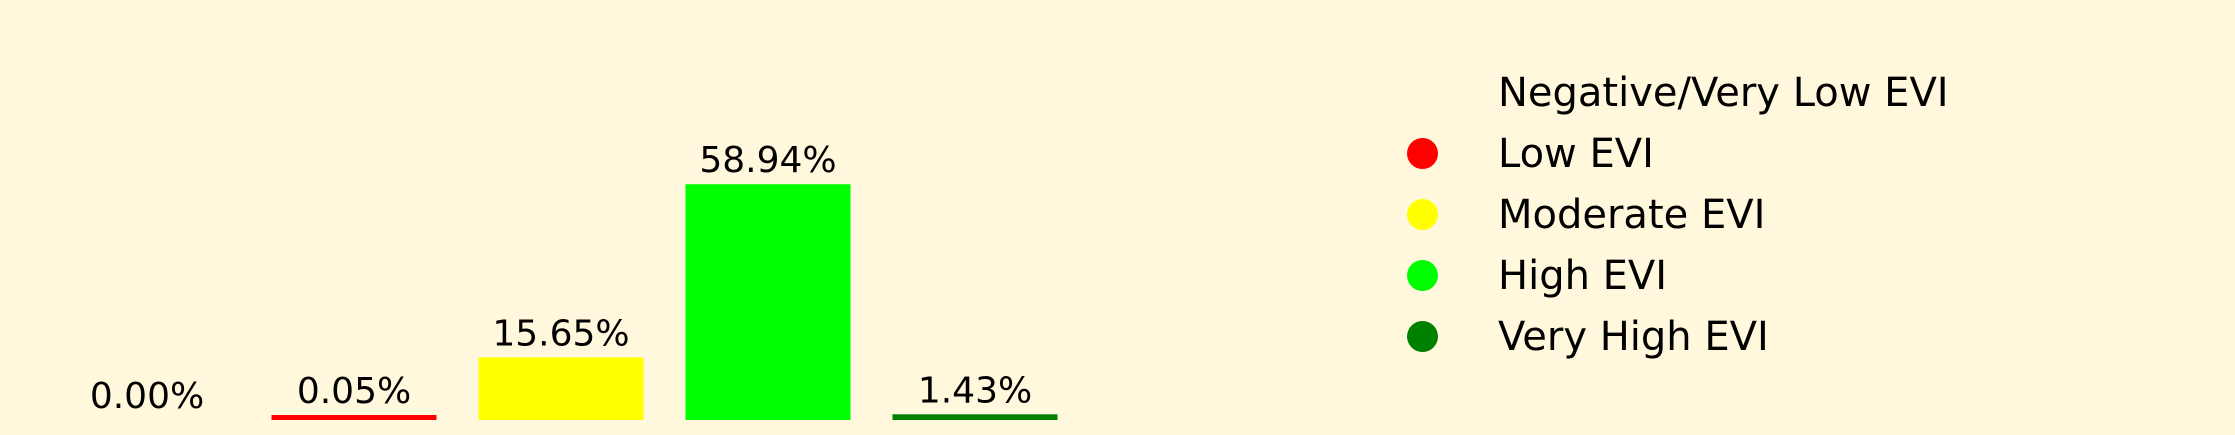 The image size is (2235, 435). Describe the element at coordinates (1633, 336) in the screenshot. I see `legend-label: Very High EVI` at that location.